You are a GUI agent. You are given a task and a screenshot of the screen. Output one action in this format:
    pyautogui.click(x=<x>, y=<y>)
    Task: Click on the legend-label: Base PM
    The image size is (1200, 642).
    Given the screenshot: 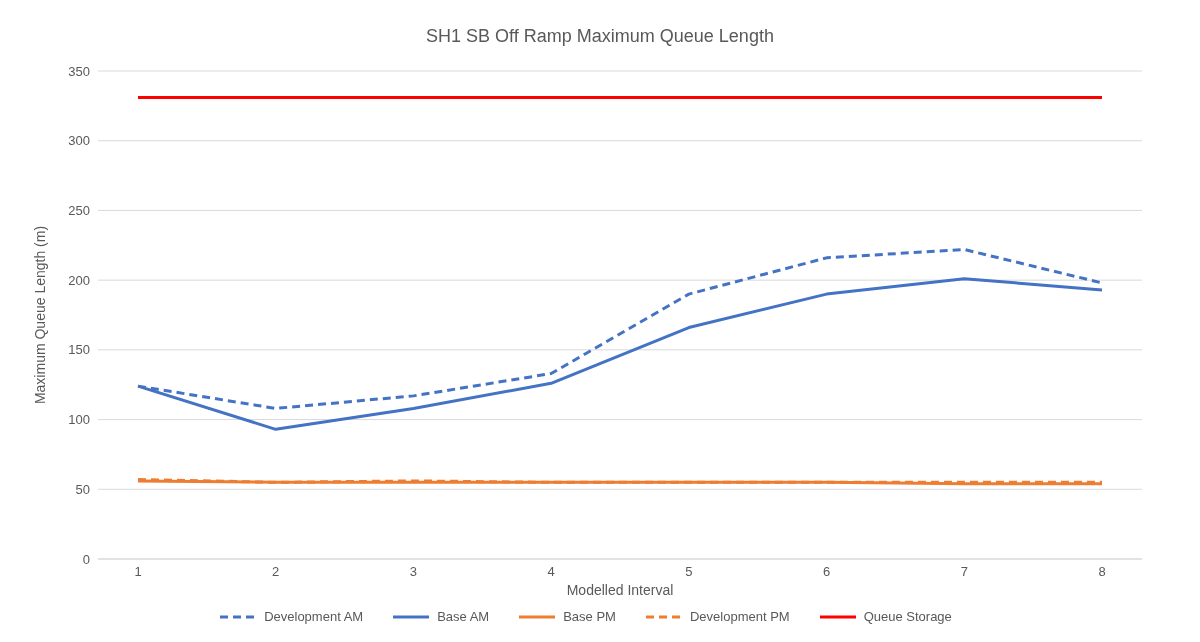 What is the action you would take?
    pyautogui.click(x=589, y=616)
    